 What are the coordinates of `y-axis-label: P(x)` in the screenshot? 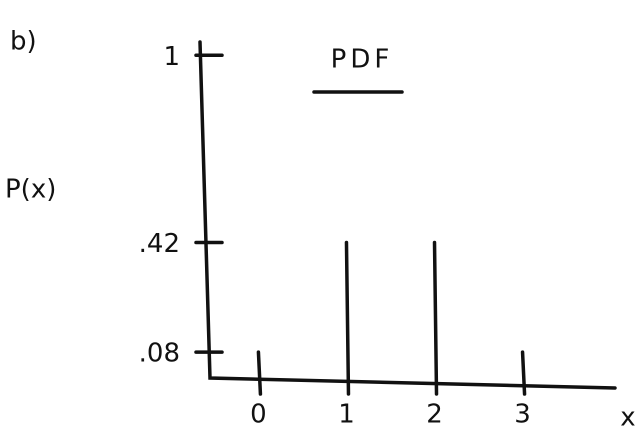 It's located at (30, 190).